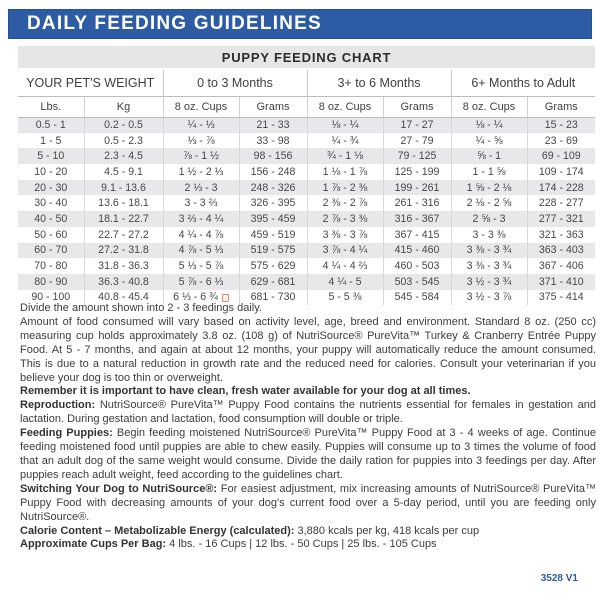  What do you see at coordinates (344, 187) in the screenshot?
I see `table-cell: 1 ⅞ - 2 ⅜` at bounding box center [344, 187].